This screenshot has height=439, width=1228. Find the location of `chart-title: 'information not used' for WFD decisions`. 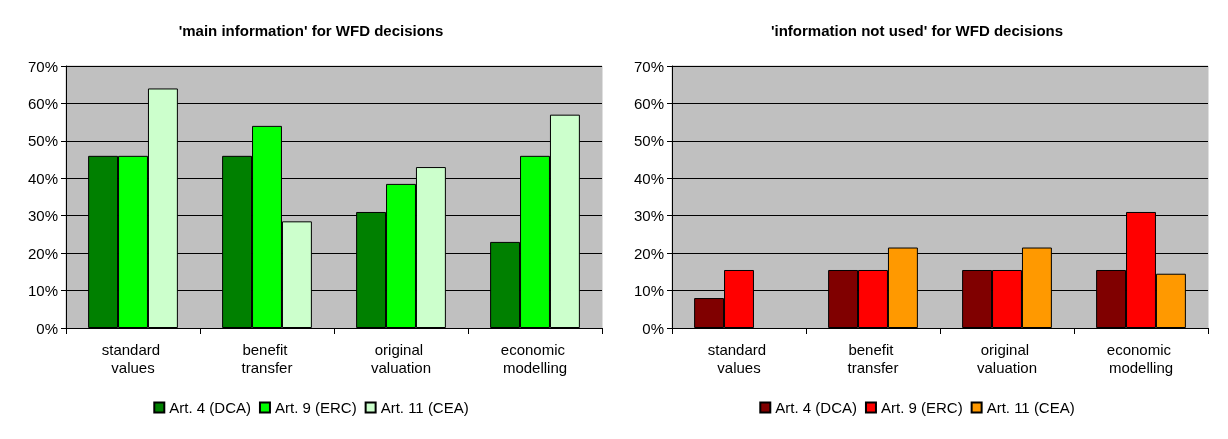

chart-title: 'information not used' for WFD decisions is located at coordinates (917, 30).